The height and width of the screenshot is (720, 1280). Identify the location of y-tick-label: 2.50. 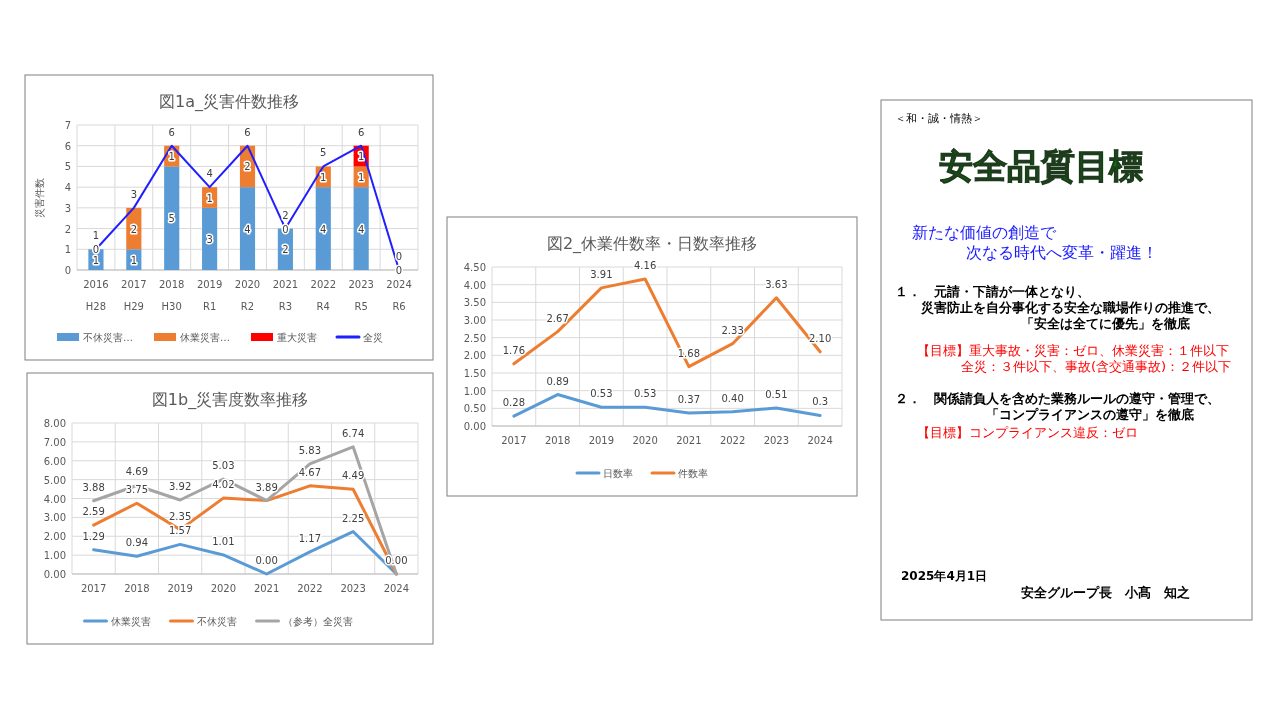
(474, 338).